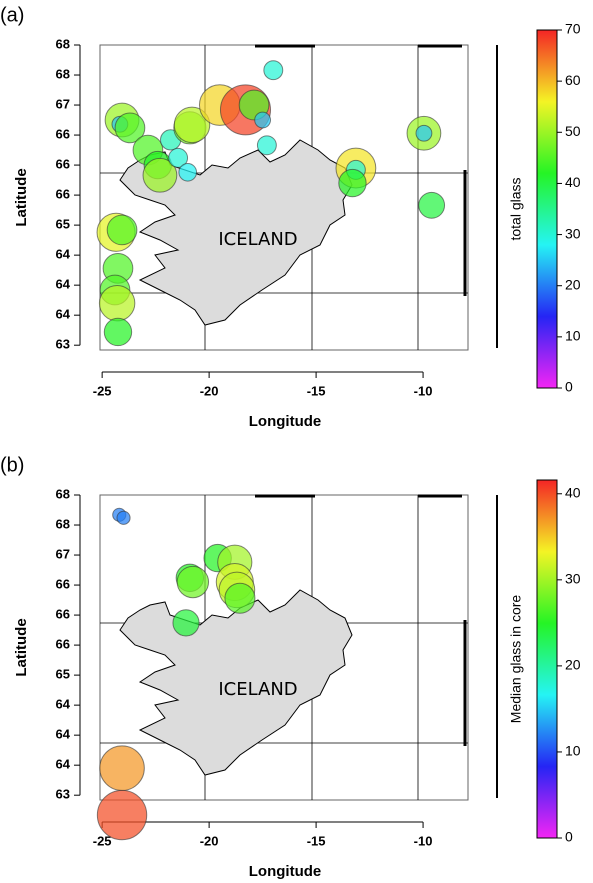  I want to click on panel-label: (b), so click(12, 465).